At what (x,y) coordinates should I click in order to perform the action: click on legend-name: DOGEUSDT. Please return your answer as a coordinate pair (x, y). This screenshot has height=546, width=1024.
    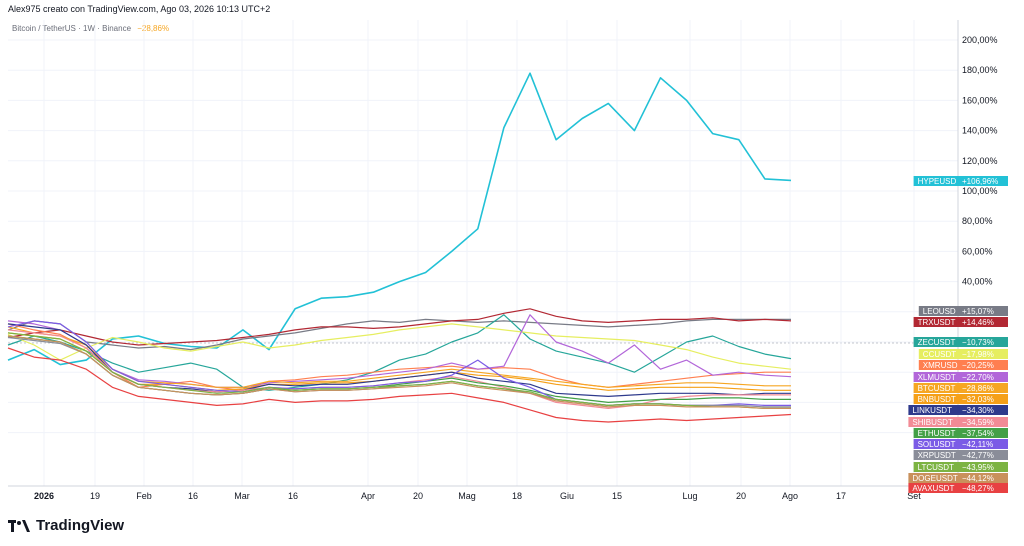
    Looking at the image, I should click on (934, 478).